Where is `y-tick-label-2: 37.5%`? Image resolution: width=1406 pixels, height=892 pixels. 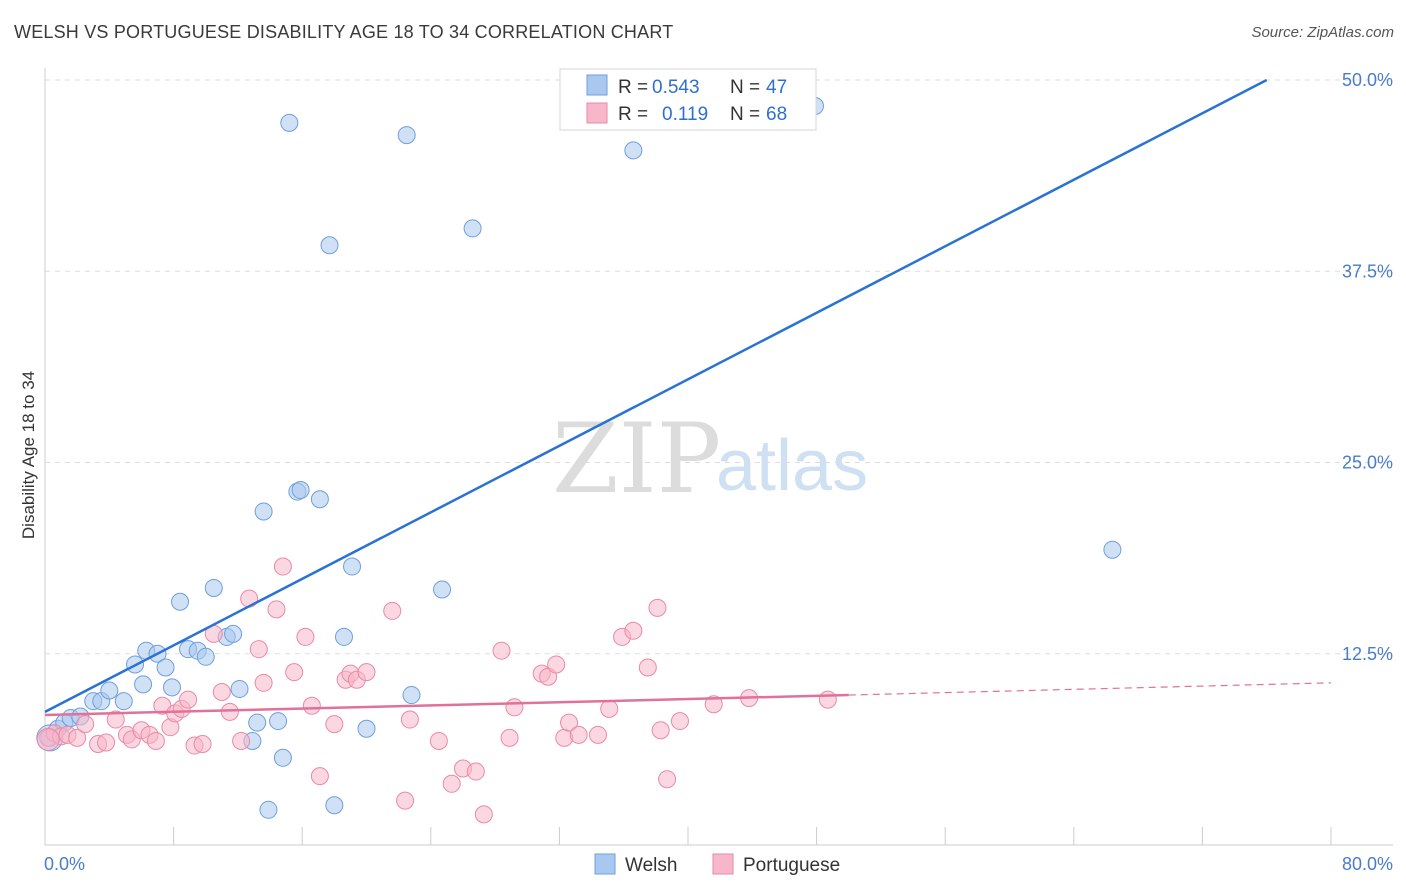
y-tick-label-2: 37.5% is located at coordinates (1367, 271).